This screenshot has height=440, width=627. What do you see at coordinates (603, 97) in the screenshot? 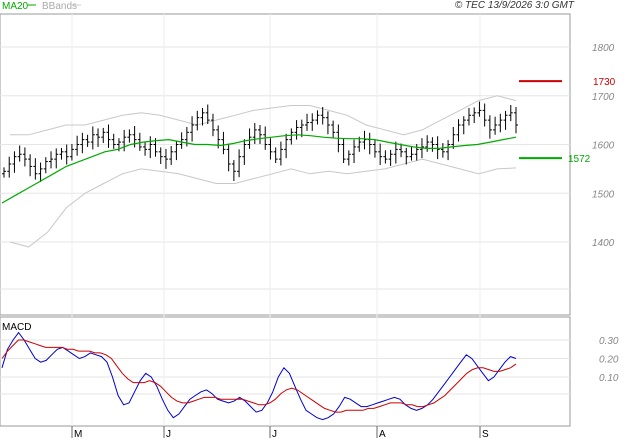
I see `price-y-tick-label: 1700` at bounding box center [603, 97].